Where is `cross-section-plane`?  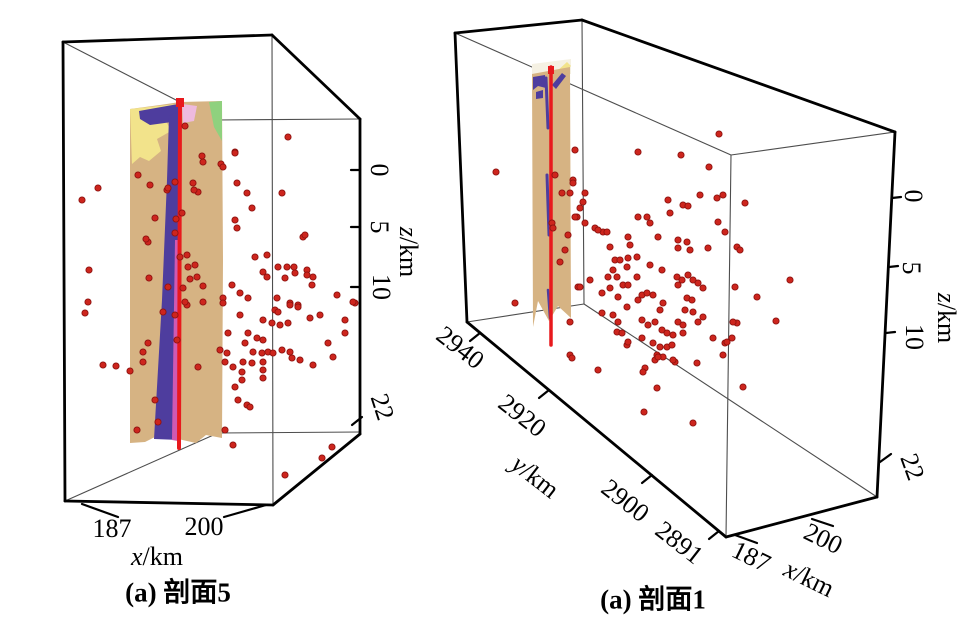 cross-section-plane is located at coordinates (176, 274).